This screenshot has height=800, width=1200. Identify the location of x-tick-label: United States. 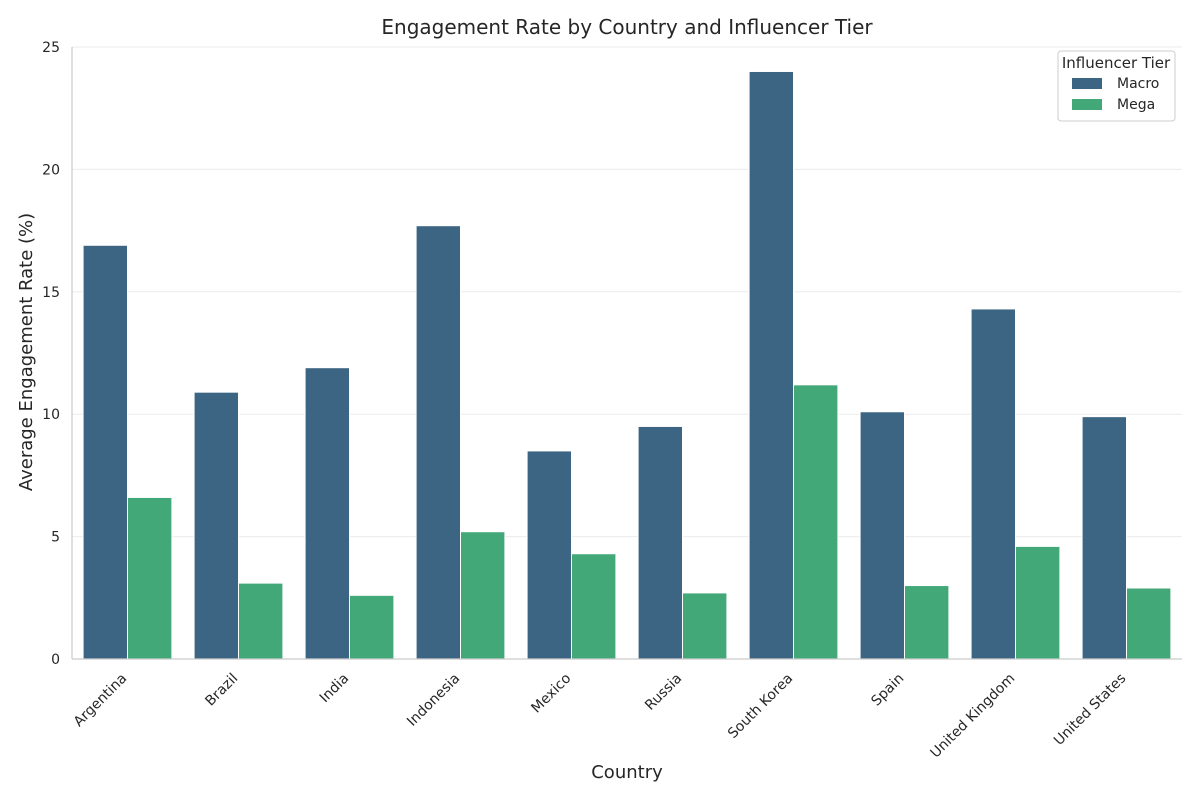
(1090, 710).